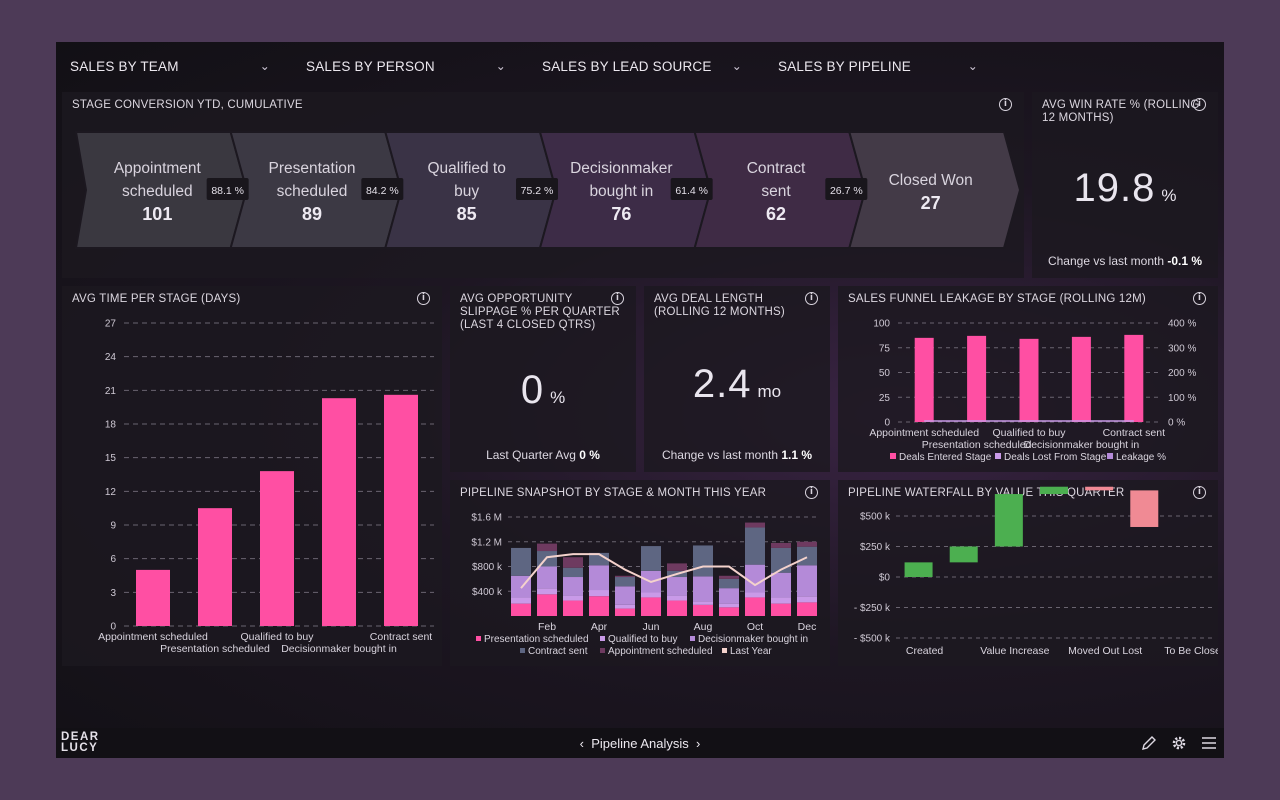  I want to click on panel-title: STAGE CONVERSION YTD, CUMULATIVE, so click(187, 105).